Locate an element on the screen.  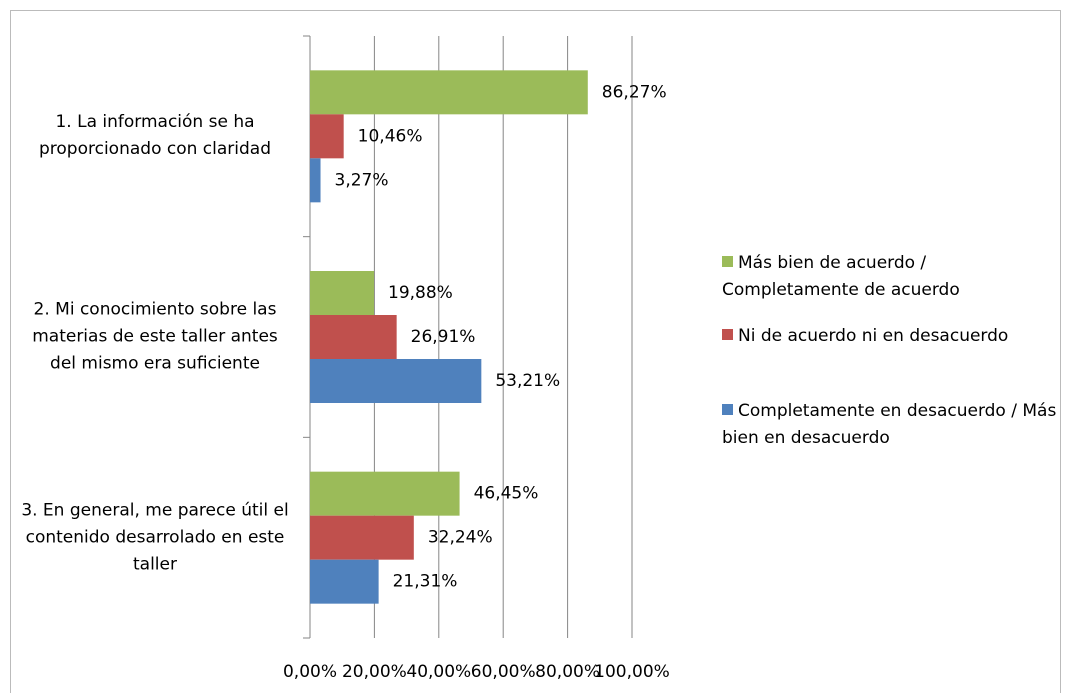
x-tick-label: 40,00% is located at coordinates (438, 672).